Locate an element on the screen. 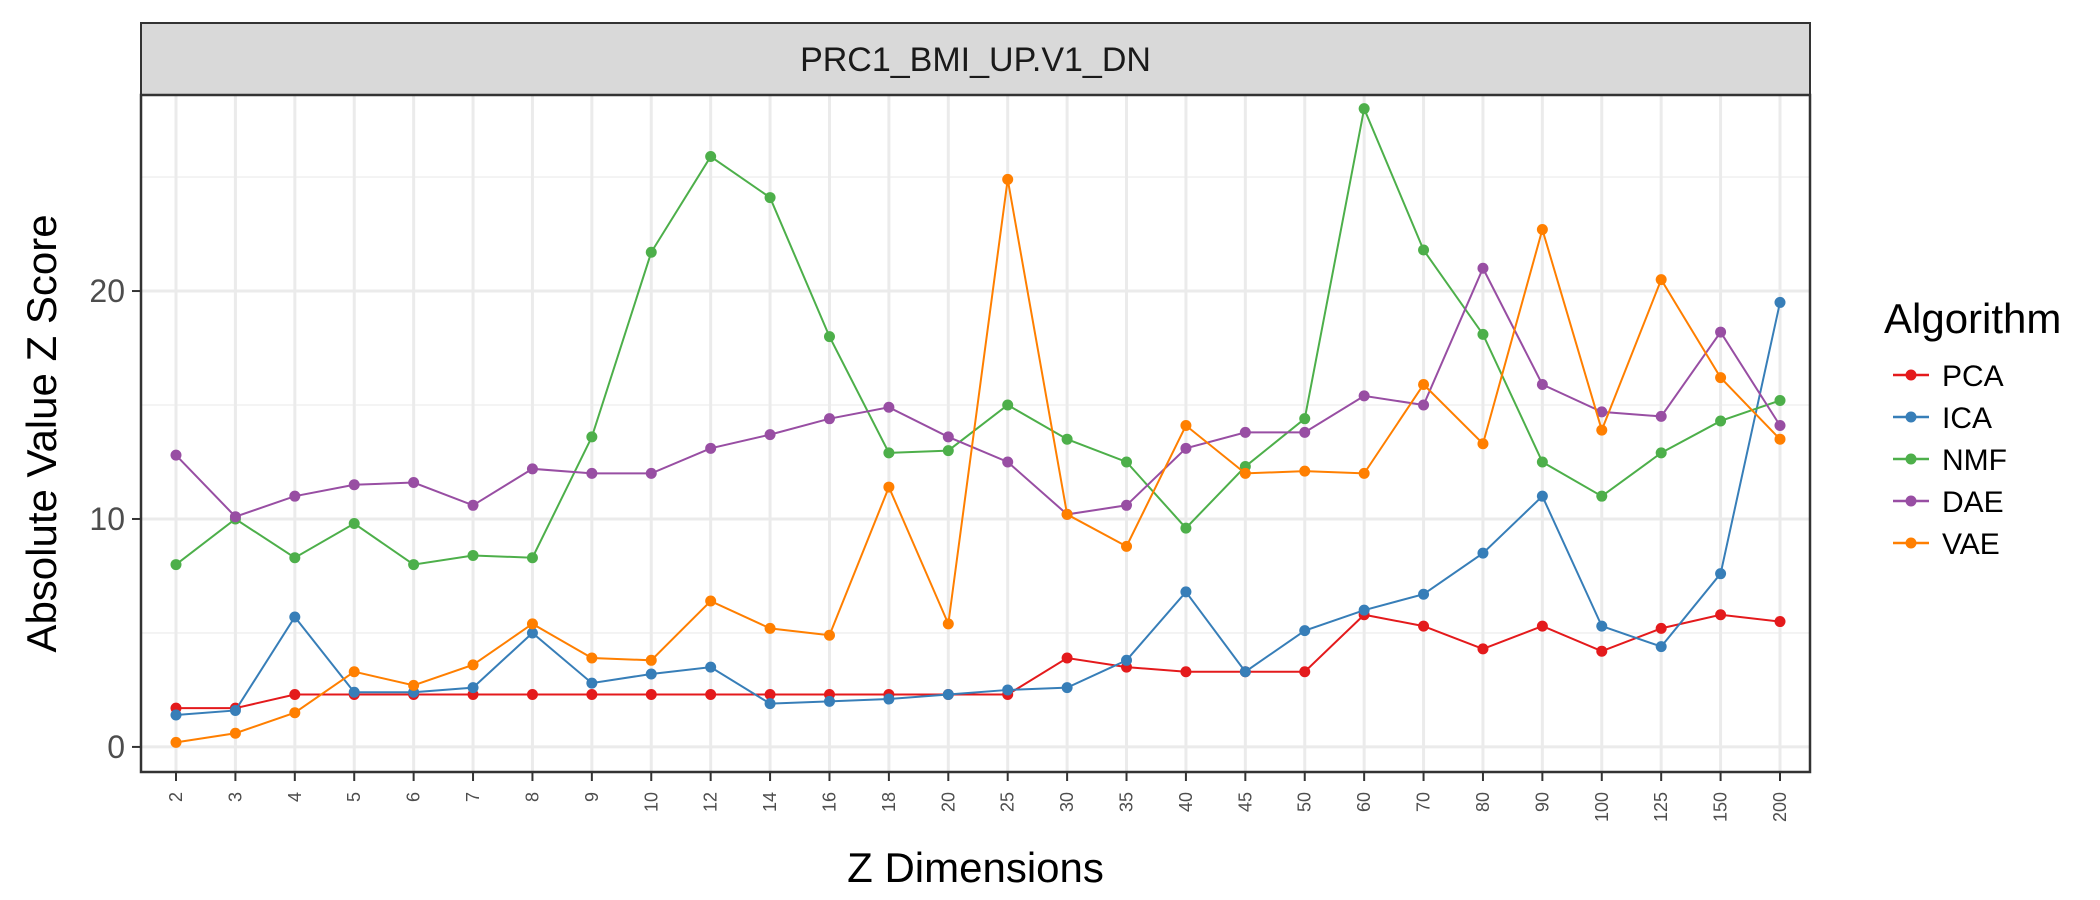  chart-title: PRC1_BMI_UP.V1_DN is located at coordinates (975, 60).